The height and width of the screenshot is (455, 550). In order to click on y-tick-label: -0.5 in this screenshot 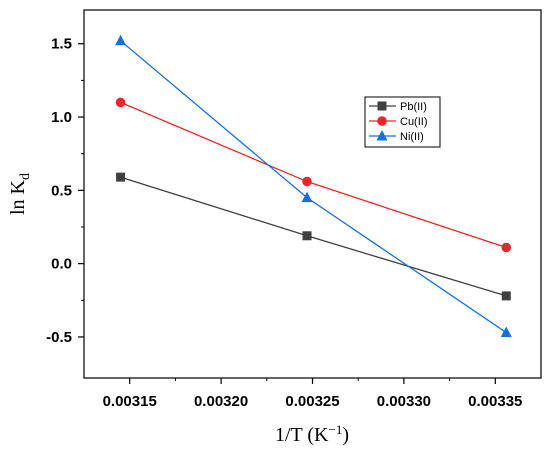, I will do `click(59, 337)`.